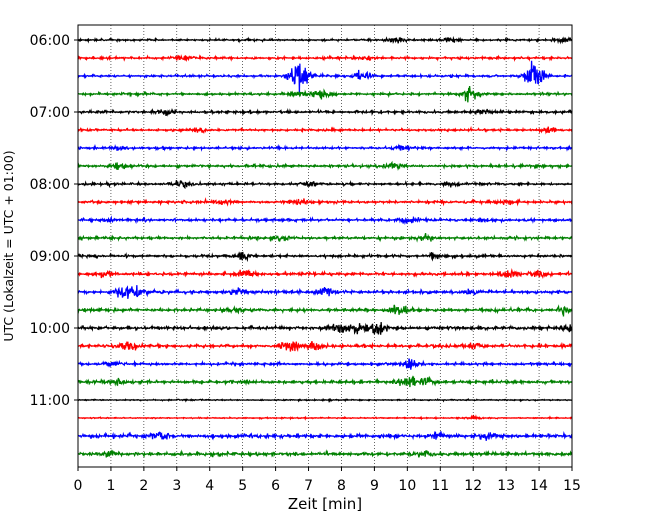 This screenshot has height=520, width=650. Describe the element at coordinates (54, 221) in the screenshot. I see `y-axis: 06:00 07:00 08:00 09:00 10:00 11:00` at that location.